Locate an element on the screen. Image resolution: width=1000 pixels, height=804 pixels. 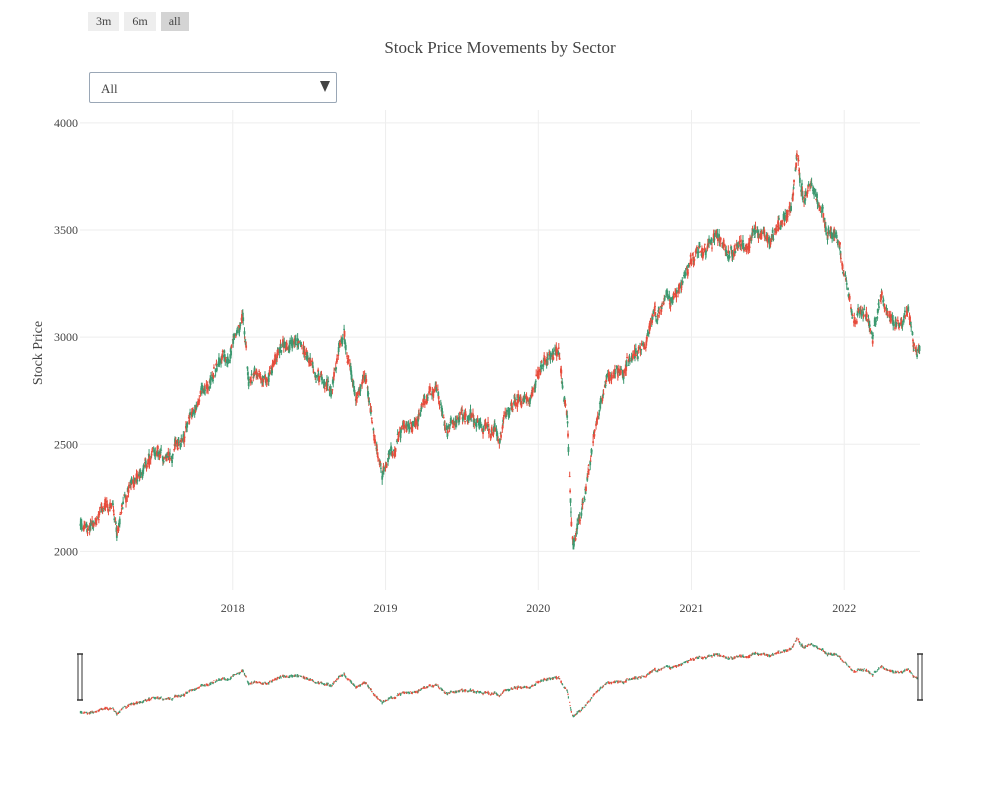
range-button-3m: 3m is located at coordinates (104, 21).